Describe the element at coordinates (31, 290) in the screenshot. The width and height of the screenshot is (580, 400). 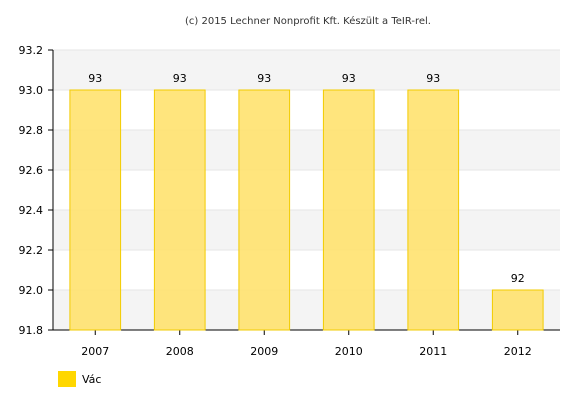
I see `y-tick-label: 92.0` at that location.